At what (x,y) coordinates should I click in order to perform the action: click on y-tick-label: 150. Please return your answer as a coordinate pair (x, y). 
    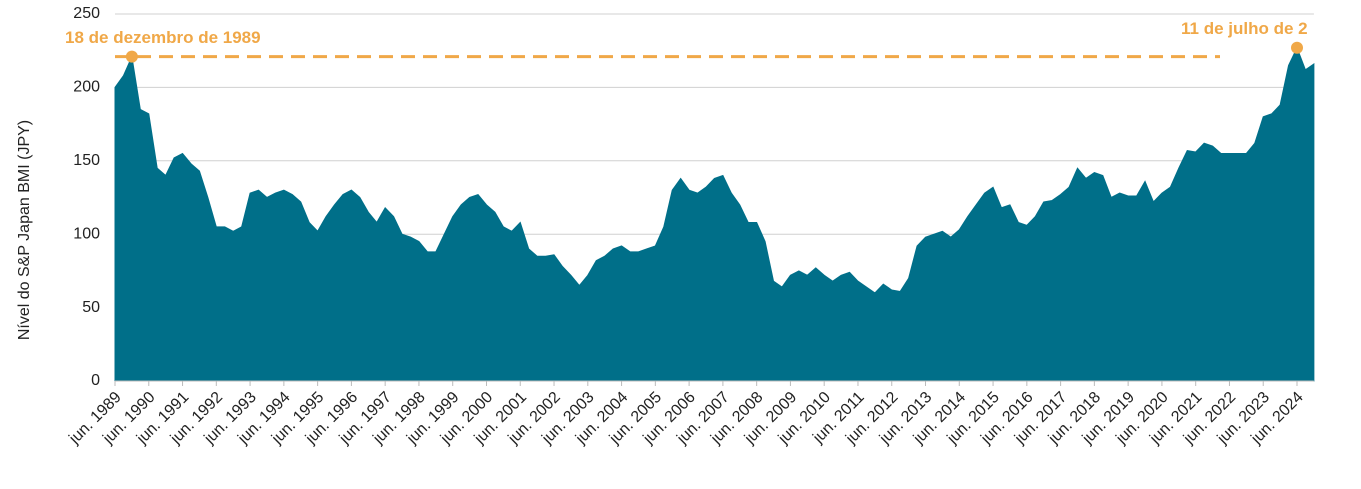
    Looking at the image, I should click on (86, 160).